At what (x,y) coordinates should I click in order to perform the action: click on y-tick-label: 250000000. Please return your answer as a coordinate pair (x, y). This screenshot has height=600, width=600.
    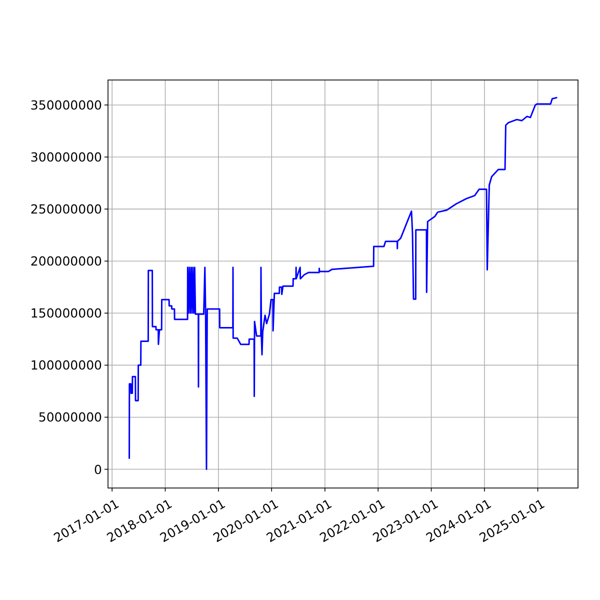
    Looking at the image, I should click on (66, 209).